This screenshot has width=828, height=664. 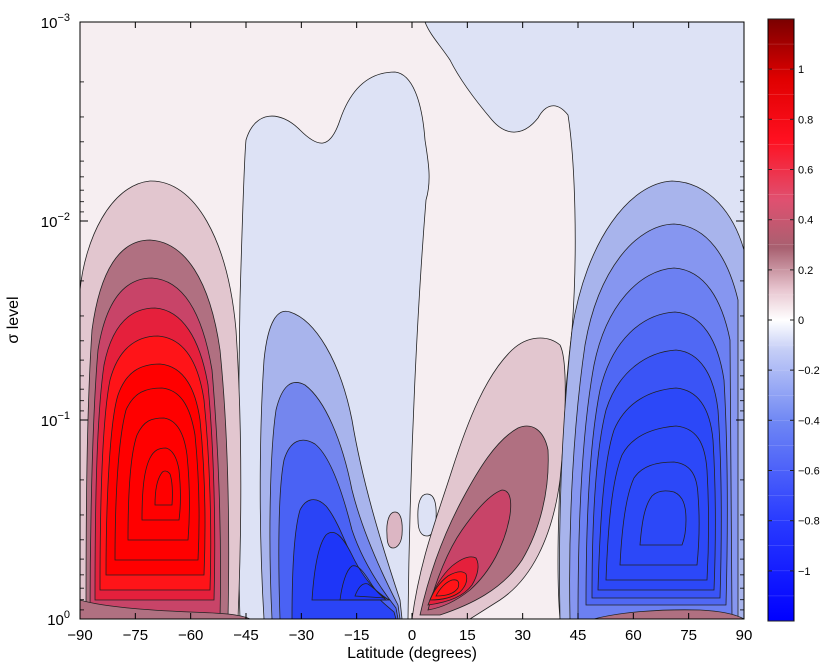 I want to click on x-tick-label: 75, so click(x=688, y=635).